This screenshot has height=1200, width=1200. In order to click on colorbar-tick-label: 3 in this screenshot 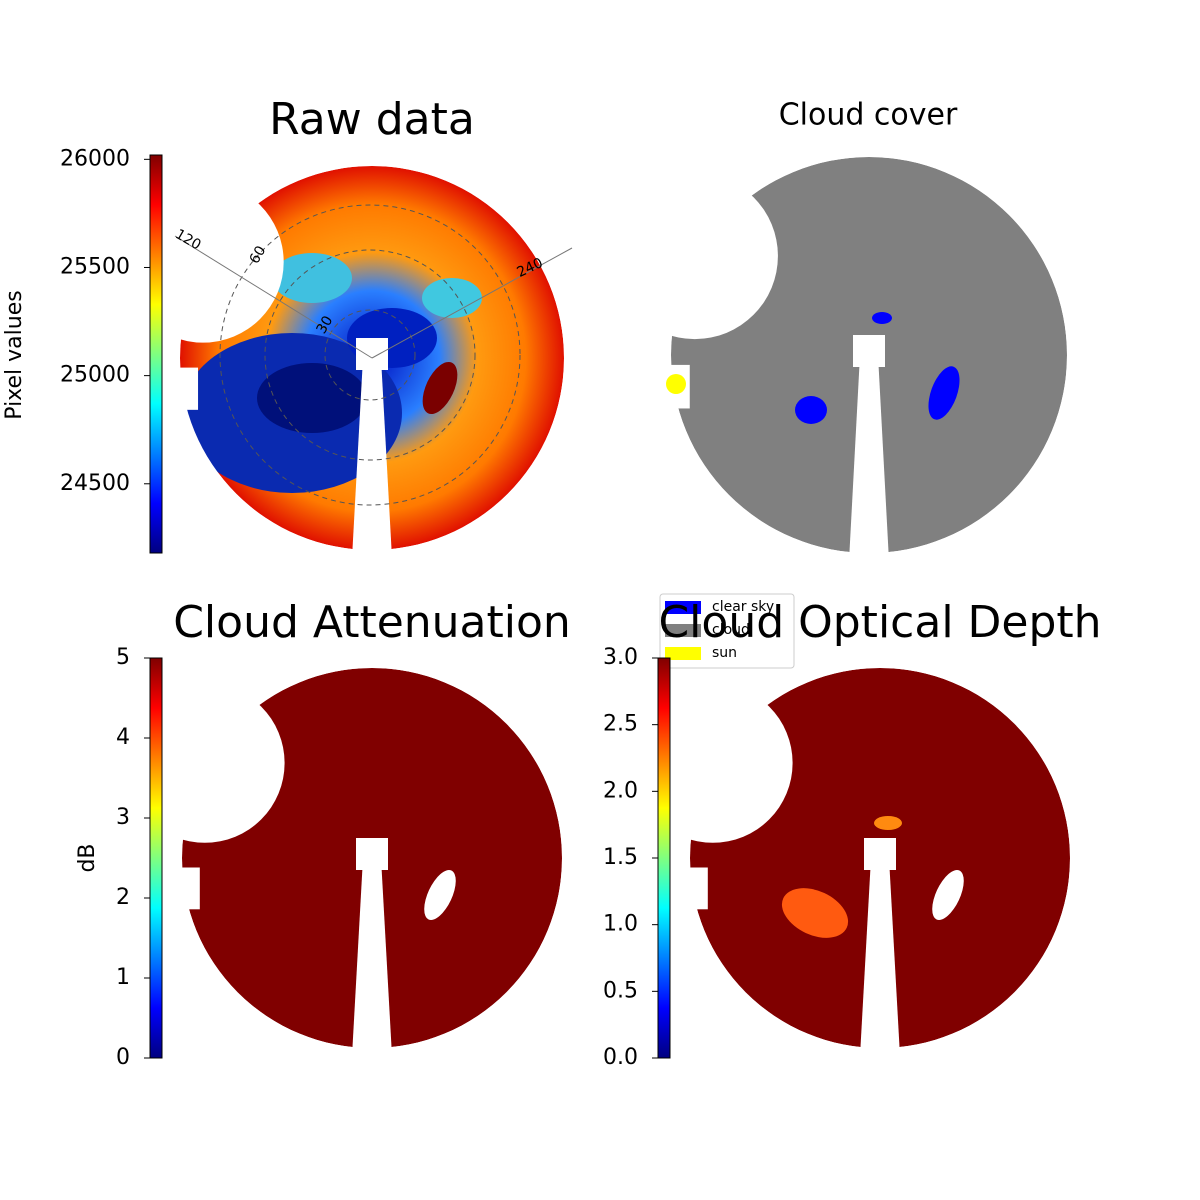, I will do `click(123, 817)`.